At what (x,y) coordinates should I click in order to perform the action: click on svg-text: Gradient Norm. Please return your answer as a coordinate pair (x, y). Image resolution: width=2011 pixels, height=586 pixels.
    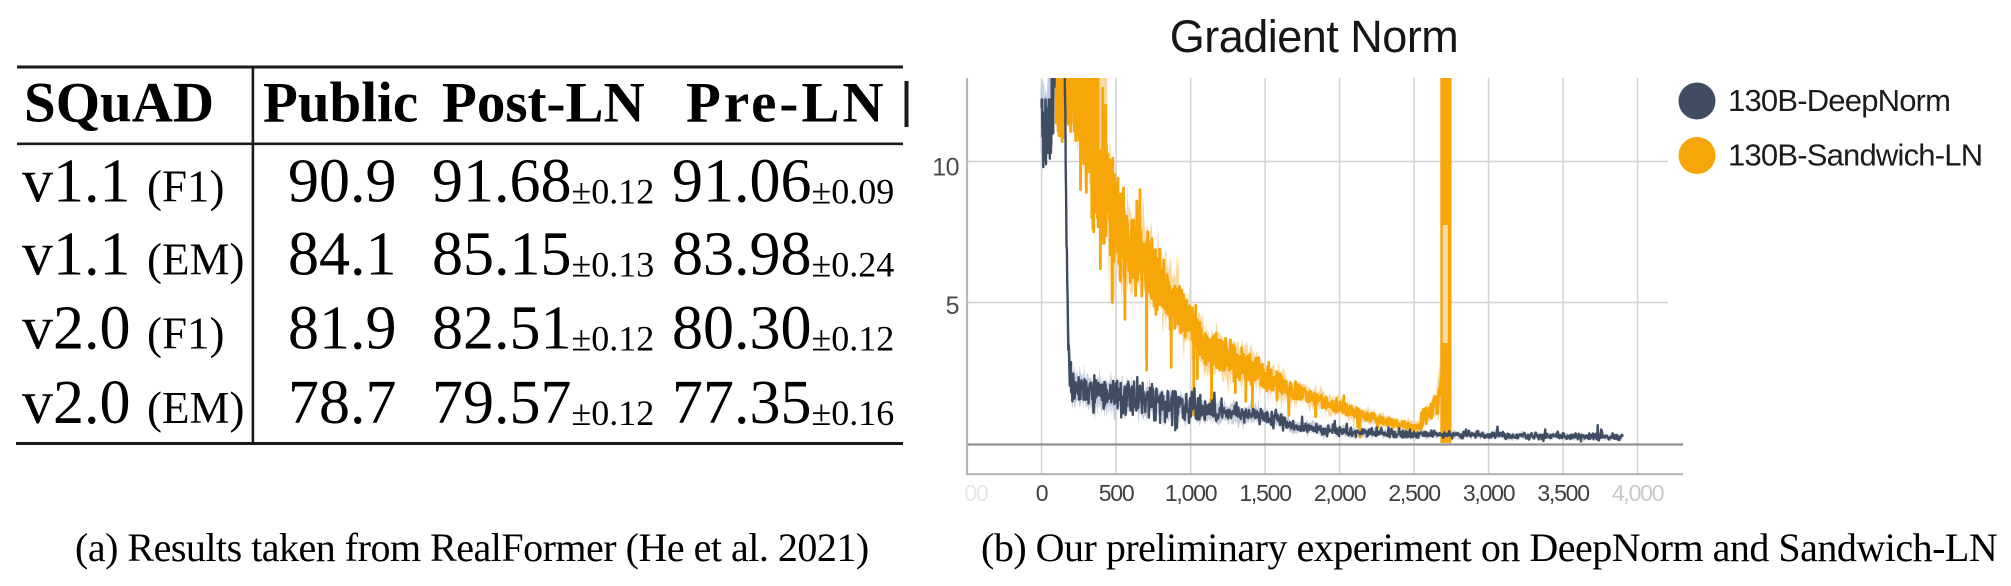
    Looking at the image, I should click on (1314, 36).